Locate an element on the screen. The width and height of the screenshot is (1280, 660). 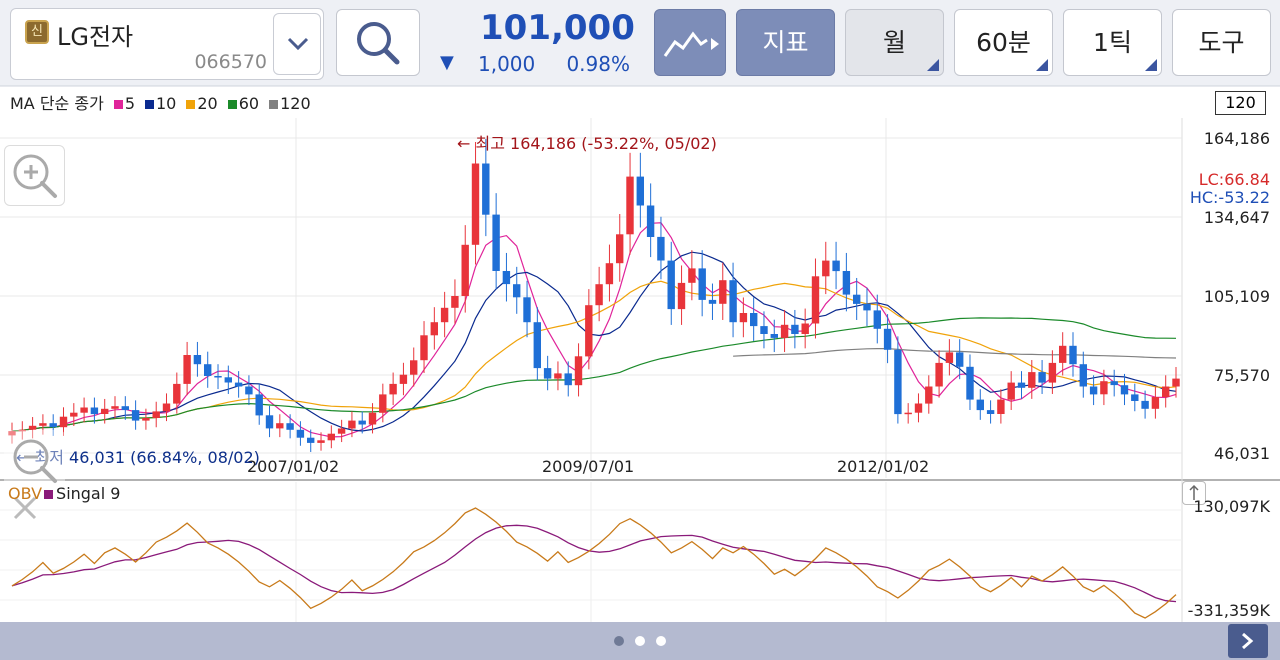
line-chart-icon is located at coordinates (691, 44).